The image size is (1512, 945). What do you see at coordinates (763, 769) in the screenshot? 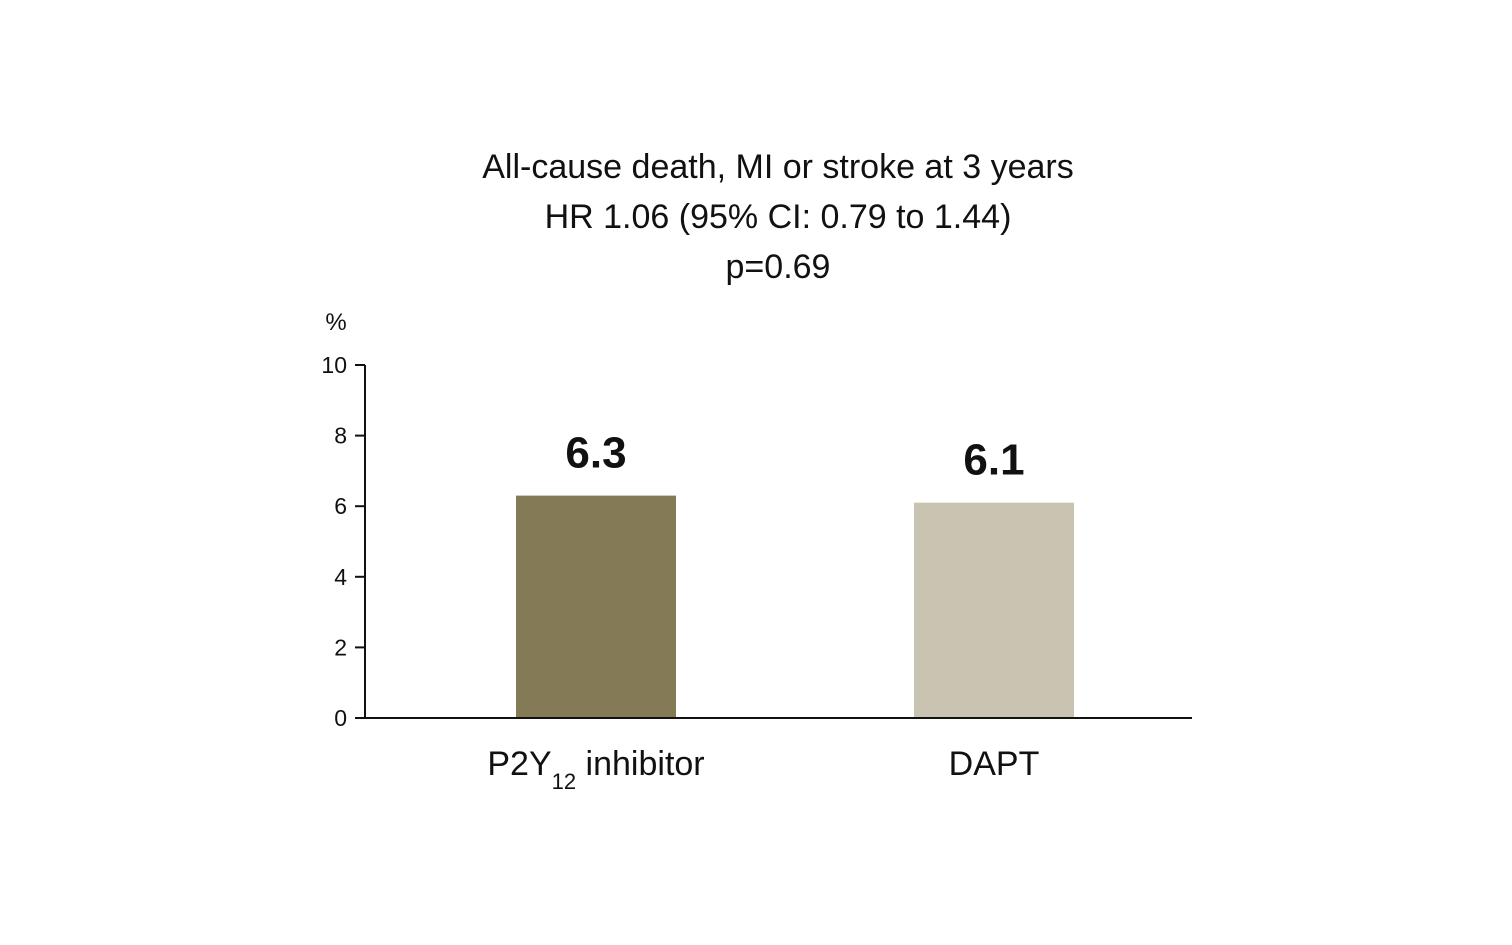
I see `x-axis-category-labels: P2Y12 inhibitor DAPT` at bounding box center [763, 769].